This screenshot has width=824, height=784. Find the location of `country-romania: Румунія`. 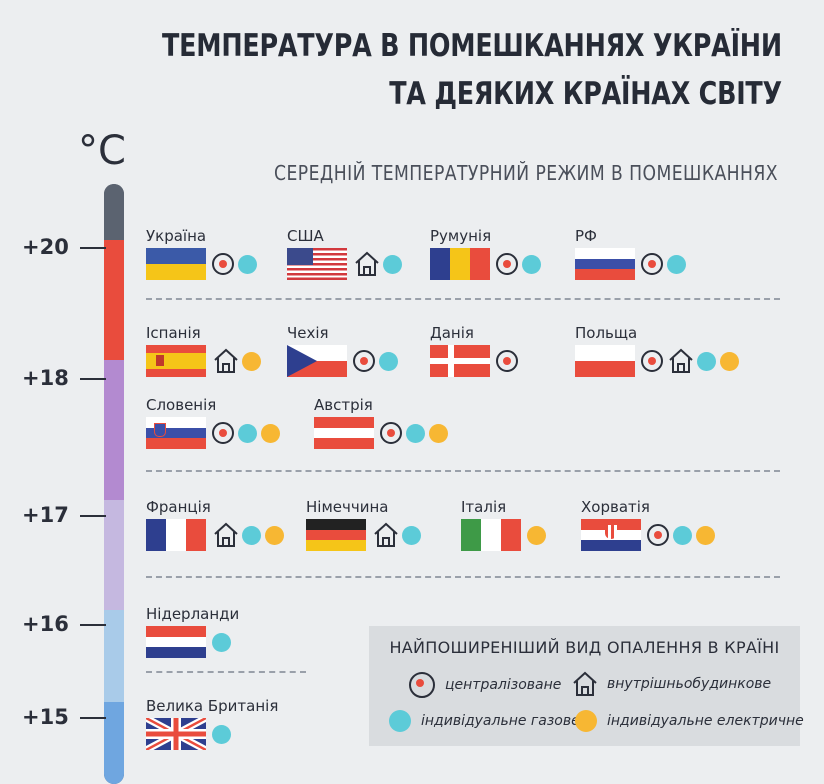

country-romania: Румунія is located at coordinates (487, 253).